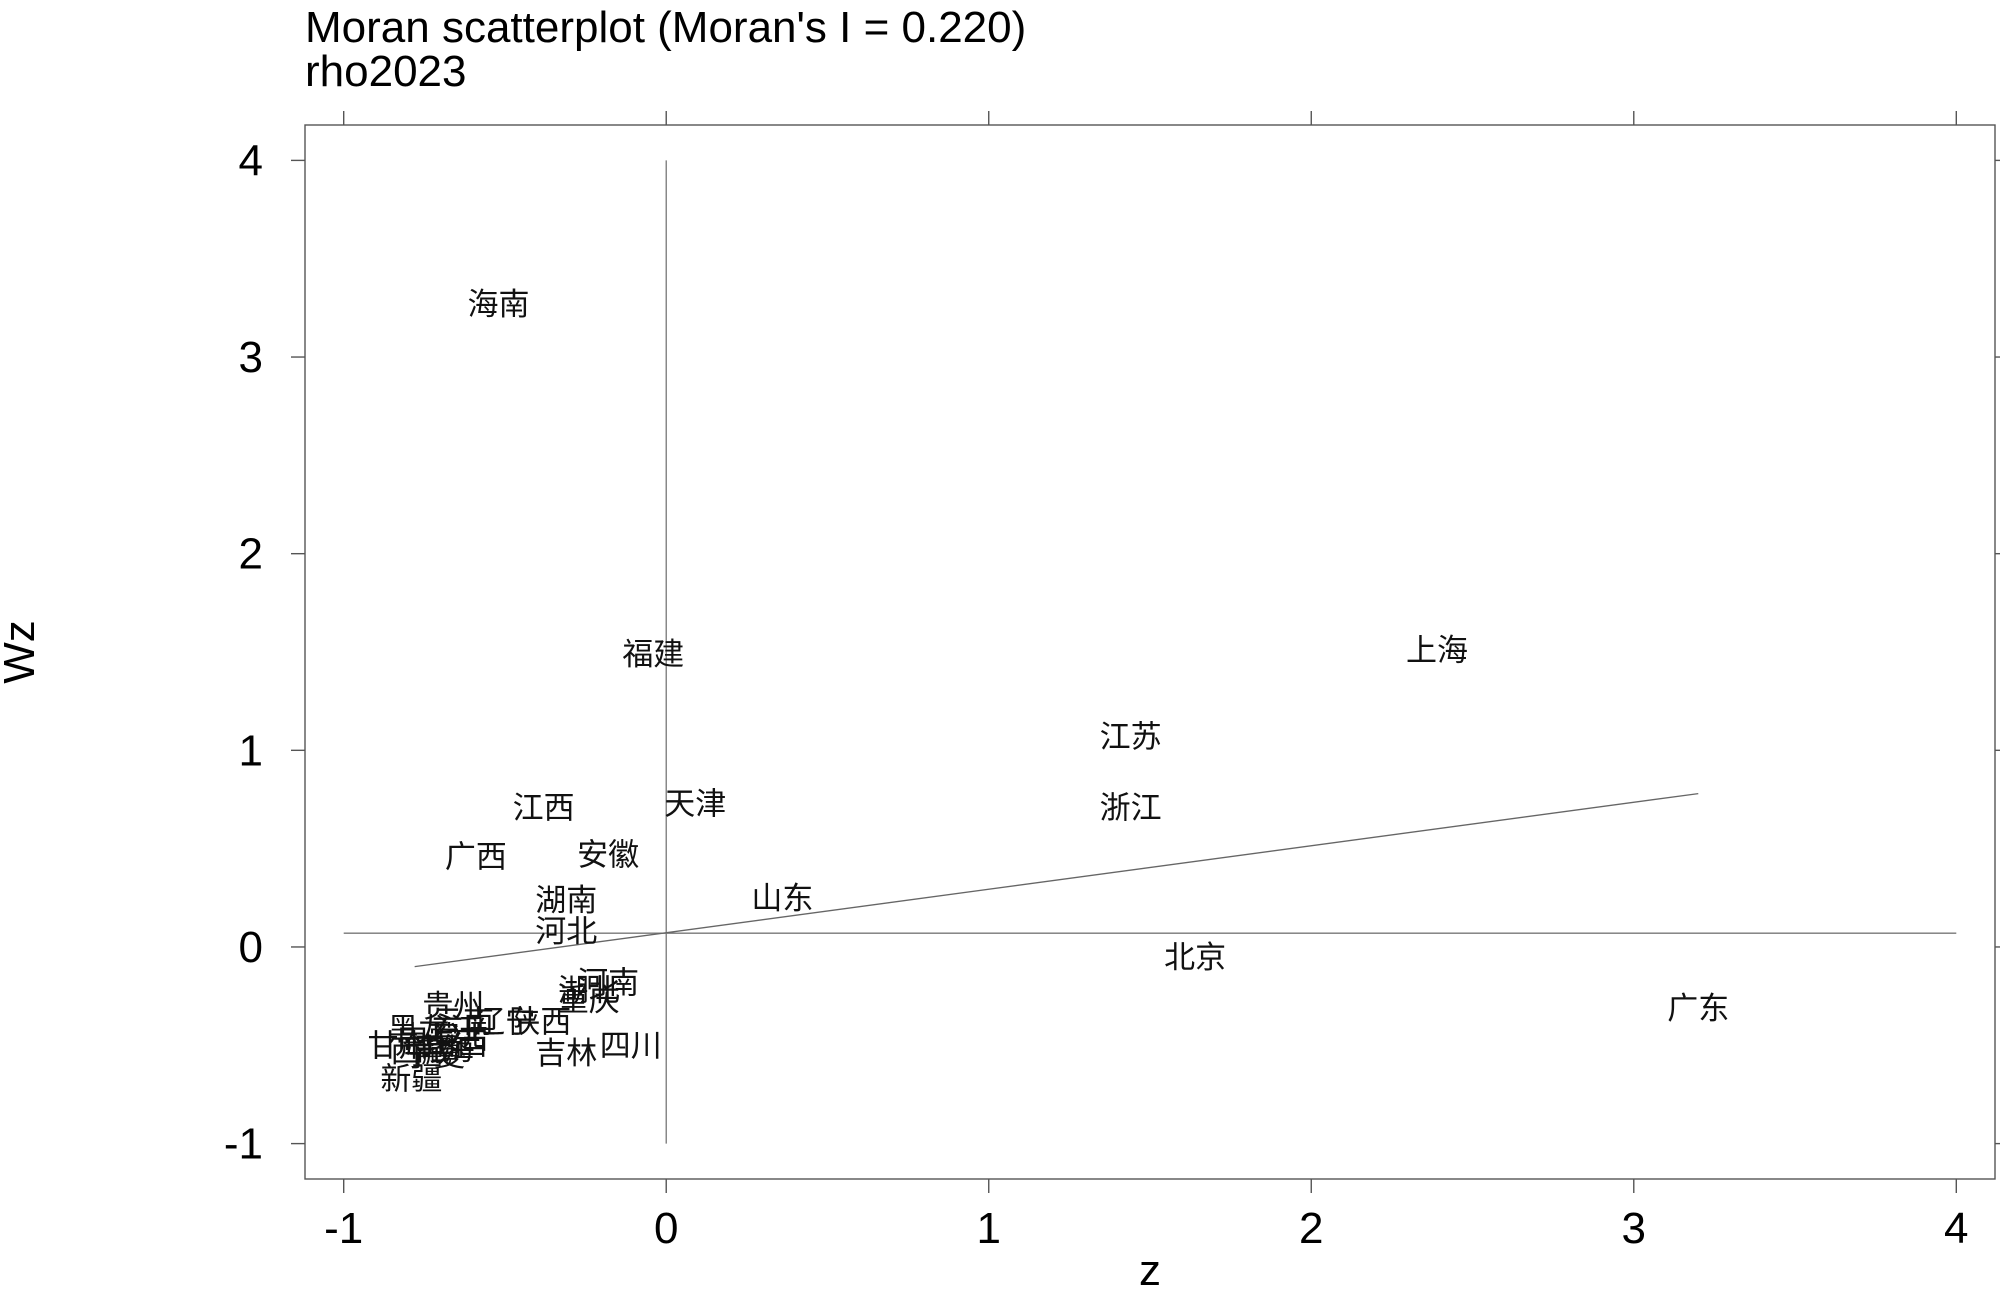 Image resolution: width=2000 pixels, height=1291 pixels. Describe the element at coordinates (343, 1228) in the screenshot. I see `x-tick-label: -1` at that location.